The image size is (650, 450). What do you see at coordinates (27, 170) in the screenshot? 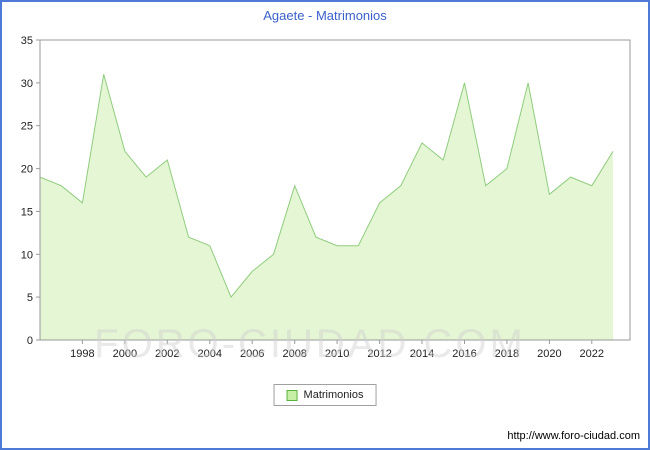
I see `y-tick-label: 20` at bounding box center [27, 170].